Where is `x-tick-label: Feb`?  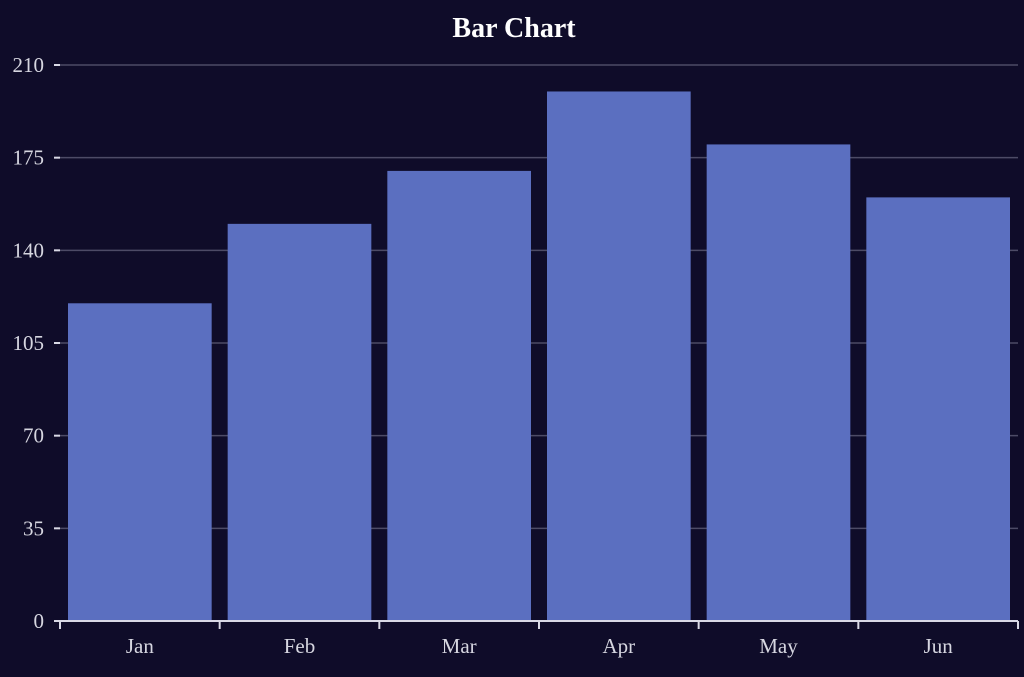
x-tick-label: Feb is located at coordinates (300, 646).